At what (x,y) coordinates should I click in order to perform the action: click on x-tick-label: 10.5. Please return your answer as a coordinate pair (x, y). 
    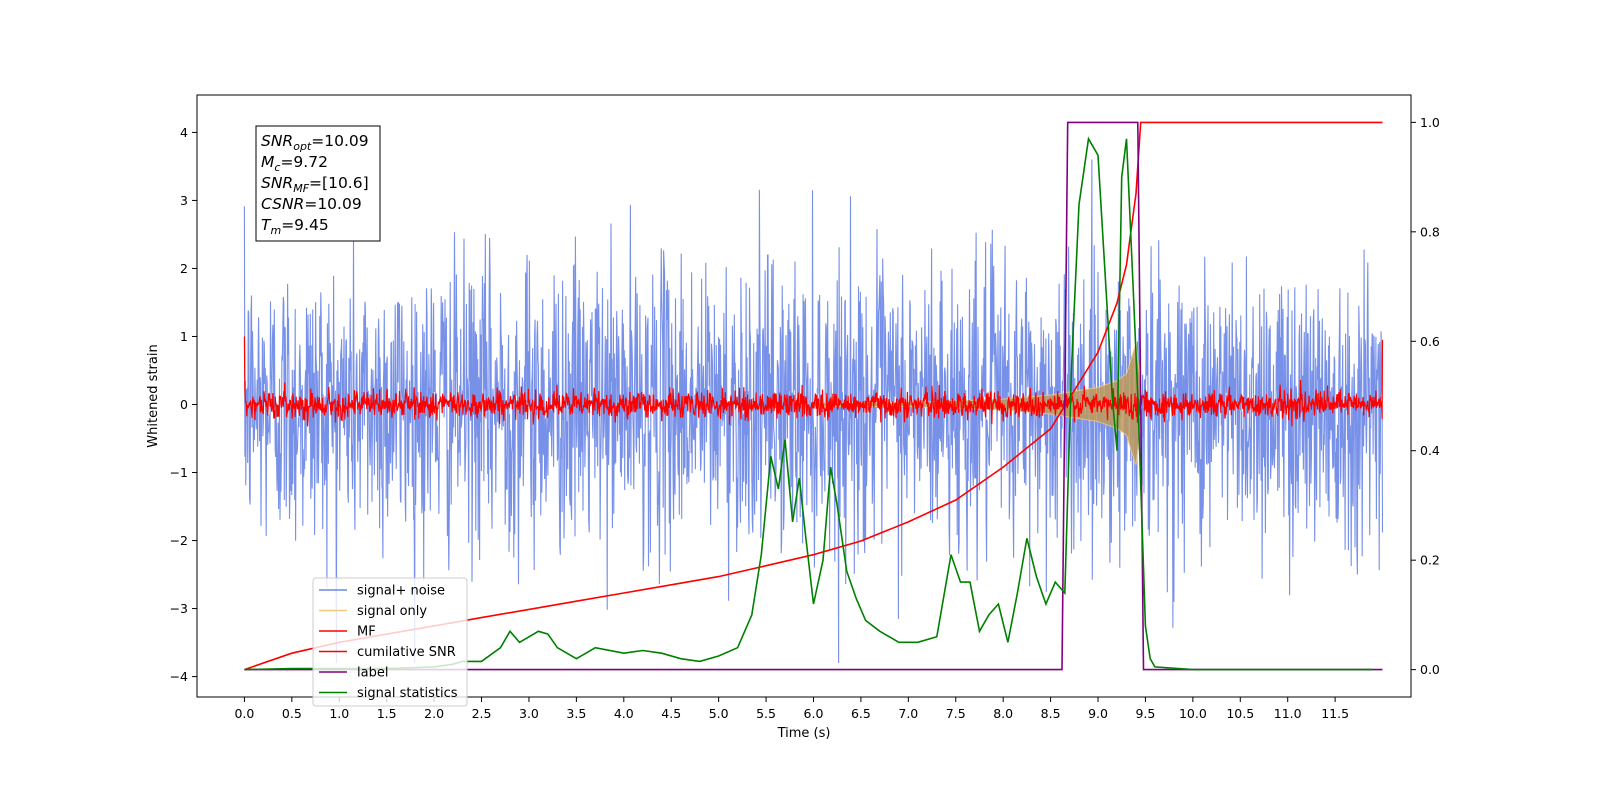
    Looking at the image, I should click on (1240, 713).